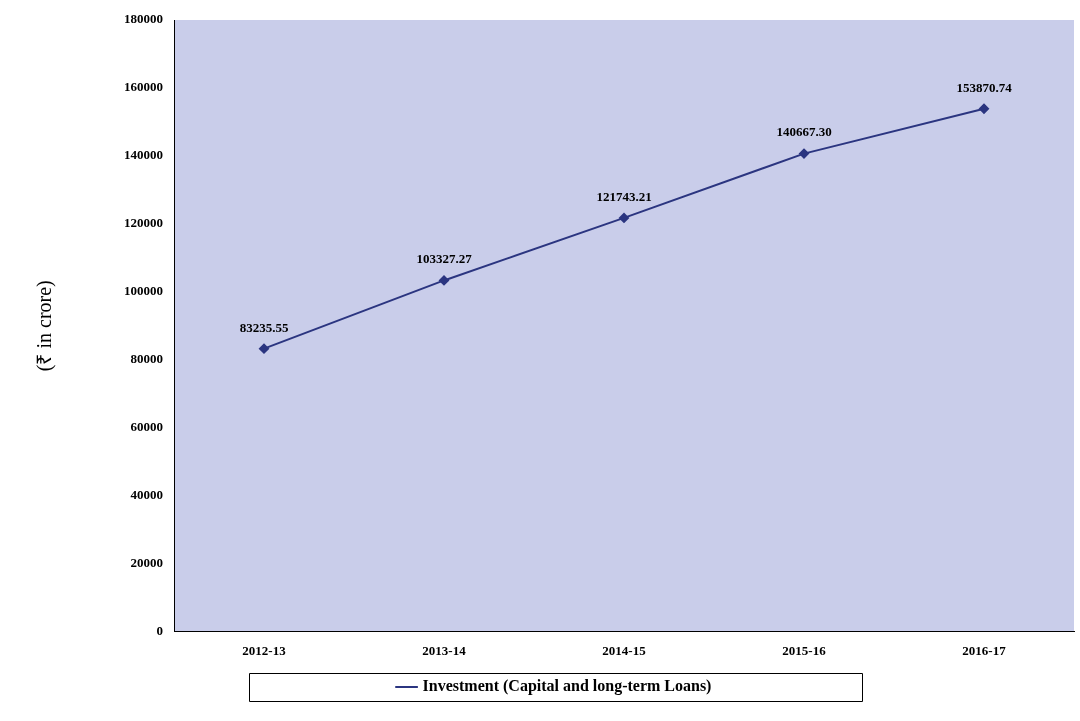  What do you see at coordinates (804, 132) in the screenshot?
I see `data-label: 140667.30` at bounding box center [804, 132].